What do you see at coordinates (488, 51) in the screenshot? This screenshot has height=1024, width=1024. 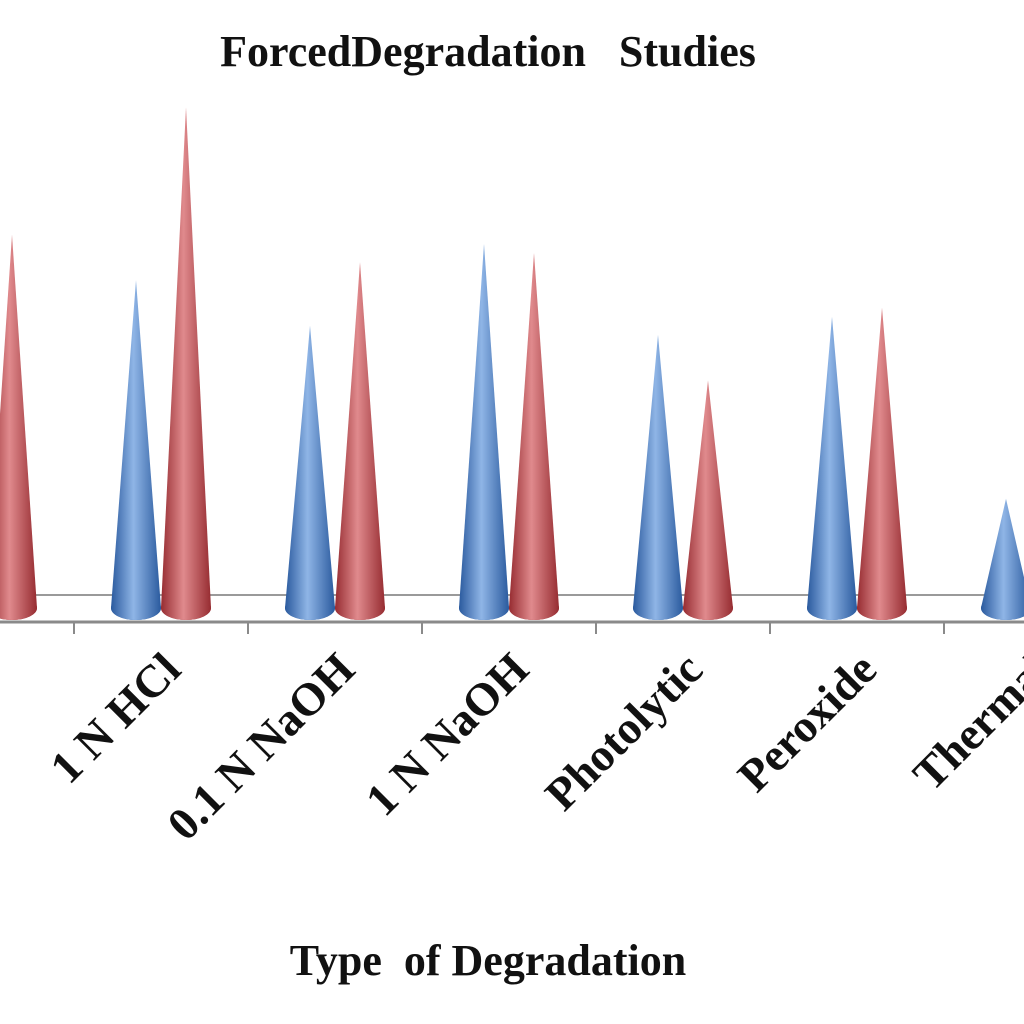 I see `chart-title: ForcedDegradation Studies` at bounding box center [488, 51].